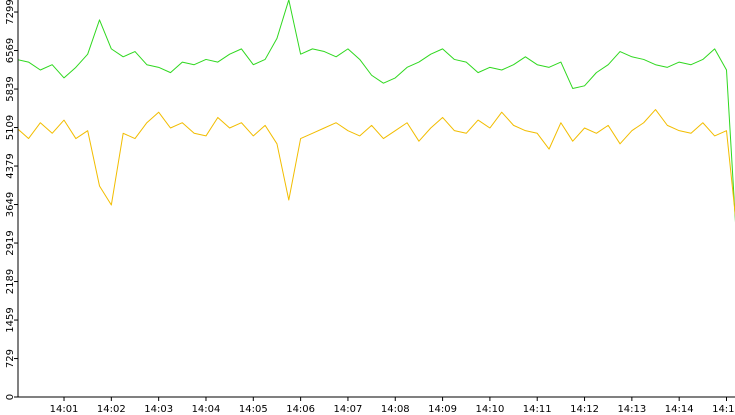  Describe the element at coordinates (442, 409) in the screenshot. I see `x-tick-label: 14:09` at that location.